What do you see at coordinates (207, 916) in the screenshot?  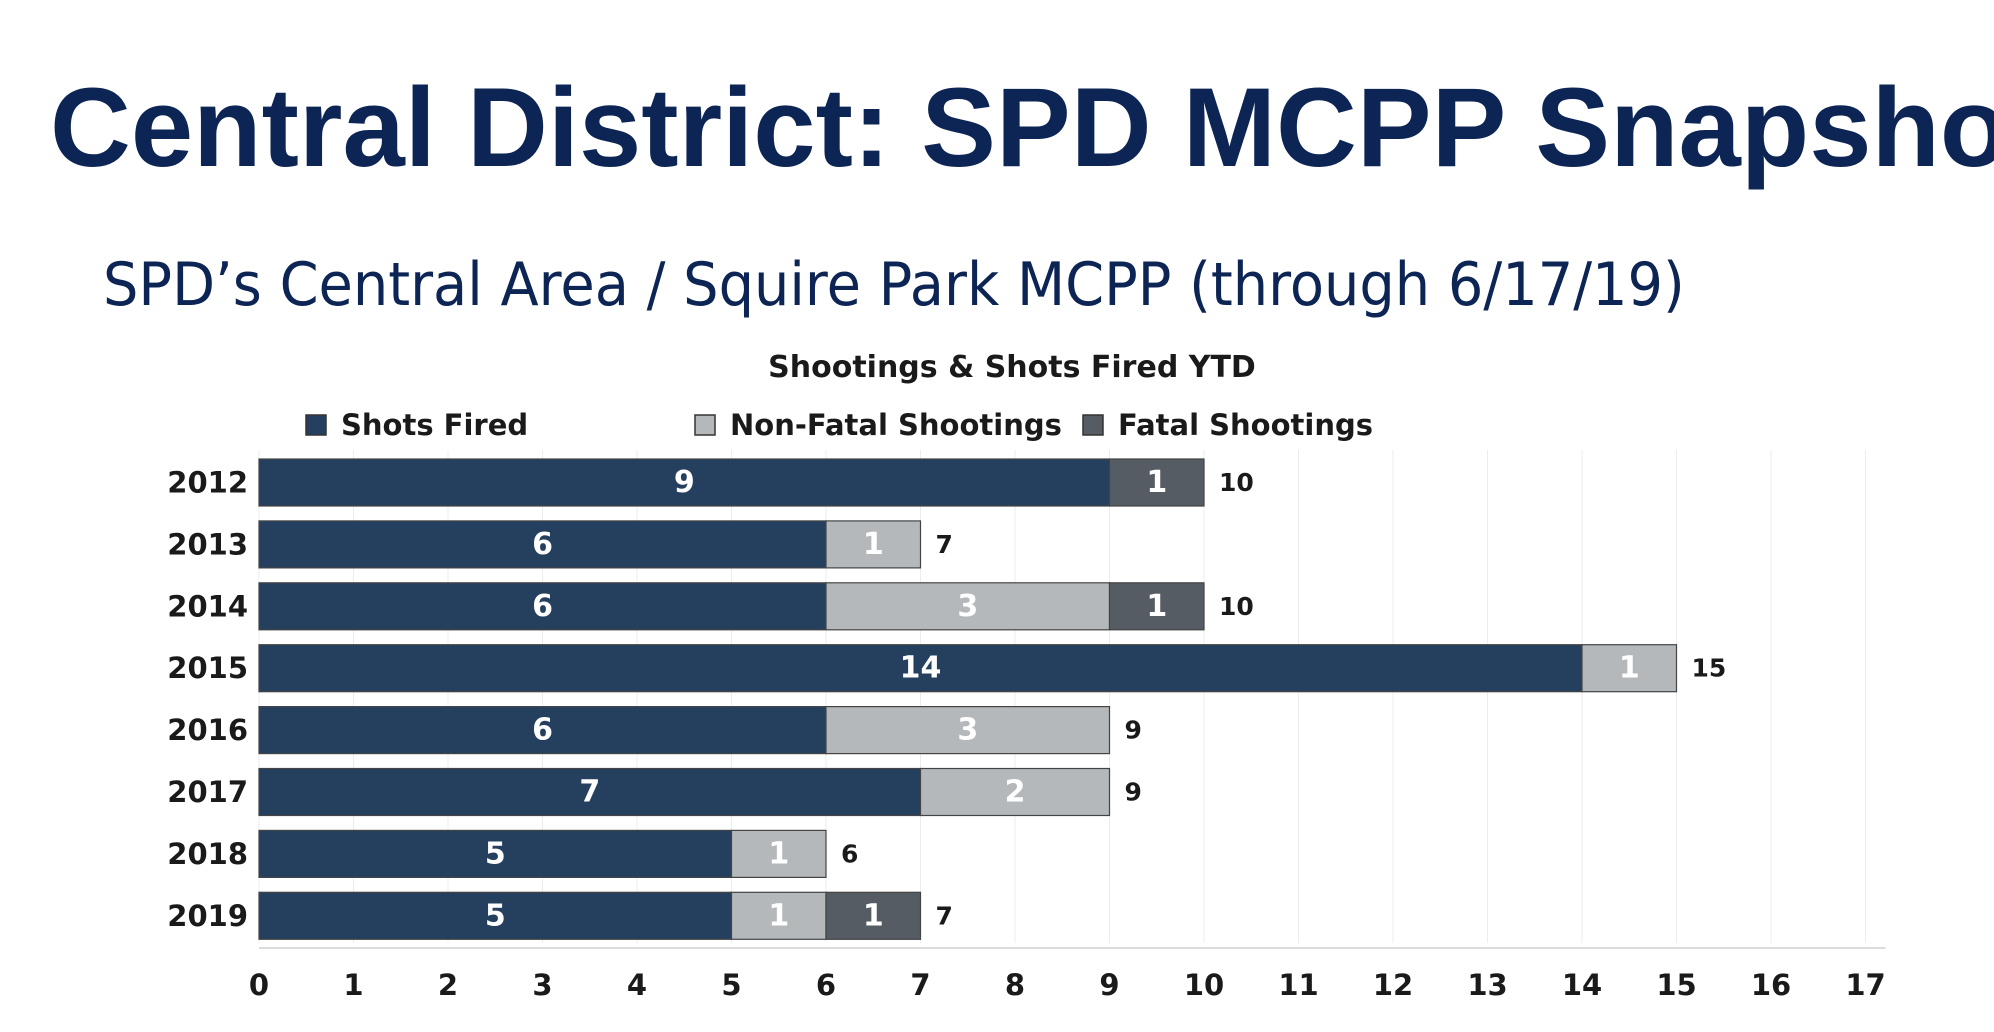 I see `y-tick-label: 2019` at bounding box center [207, 916].